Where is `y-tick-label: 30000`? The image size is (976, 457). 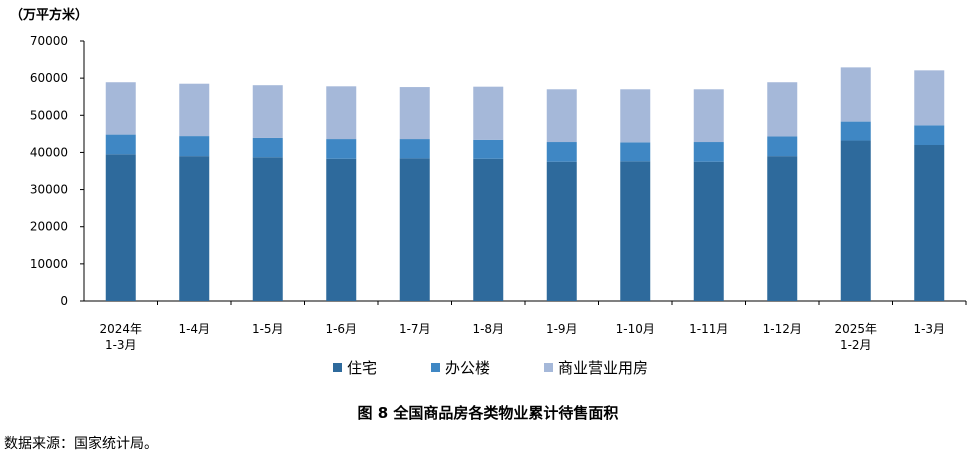 y-tick-label: 30000 is located at coordinates (49, 190).